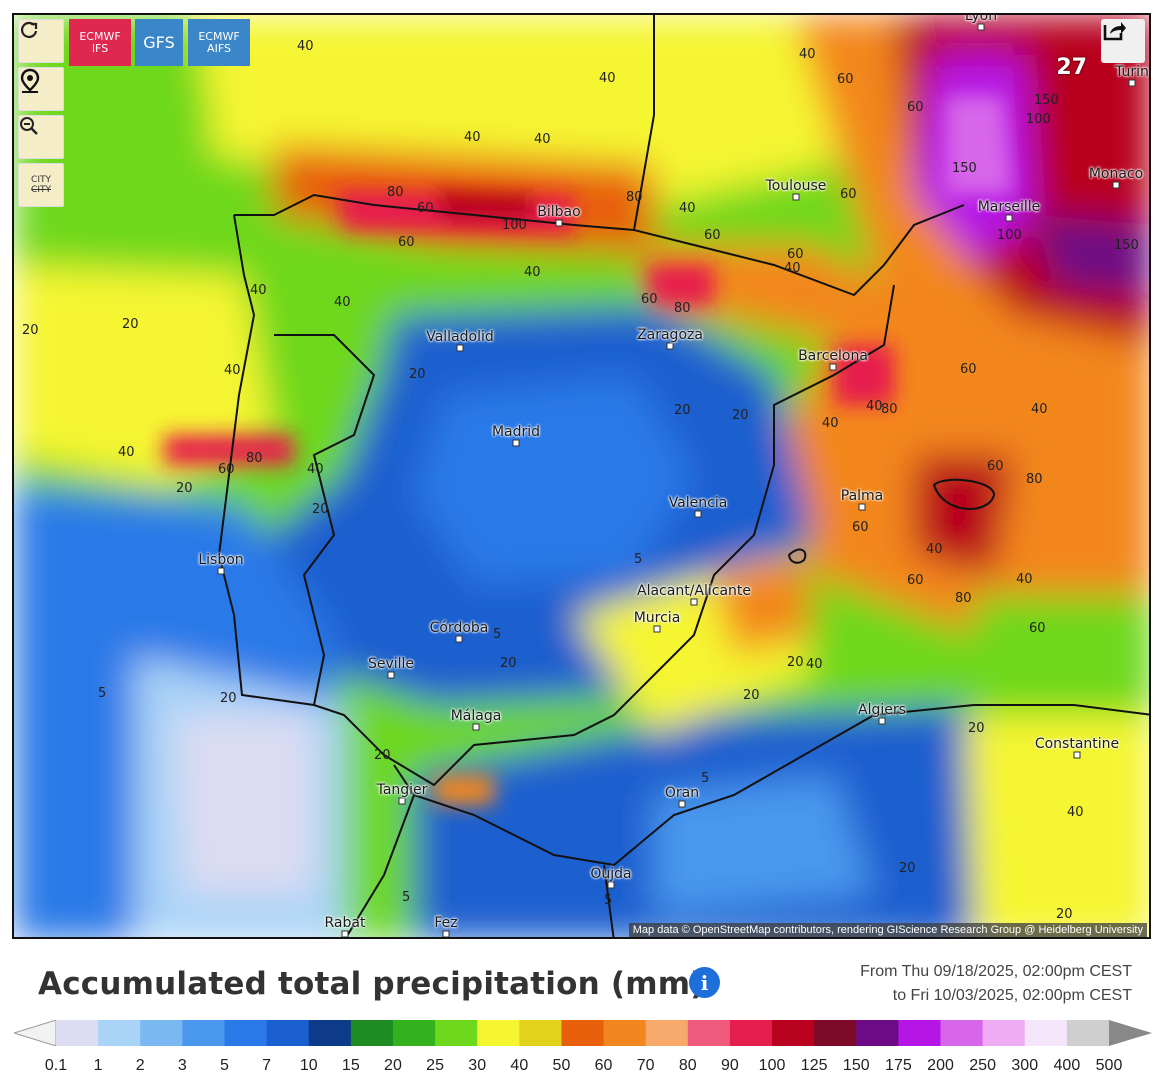 The height and width of the screenshot is (1092, 1165). I want to click on city-label: Tangier, so click(402, 790).